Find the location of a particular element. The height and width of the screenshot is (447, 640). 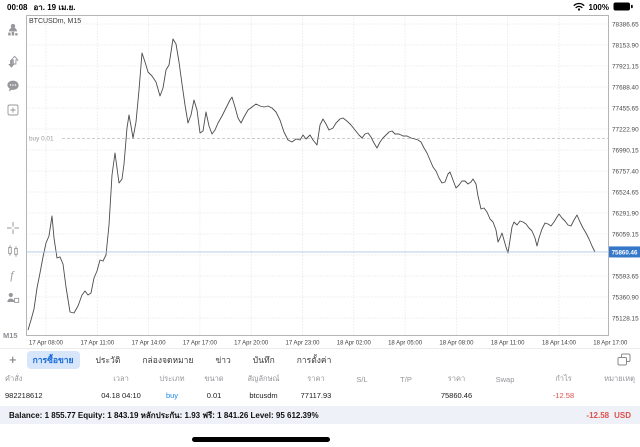

y-tick-label: 76757.40 is located at coordinates (625, 171).